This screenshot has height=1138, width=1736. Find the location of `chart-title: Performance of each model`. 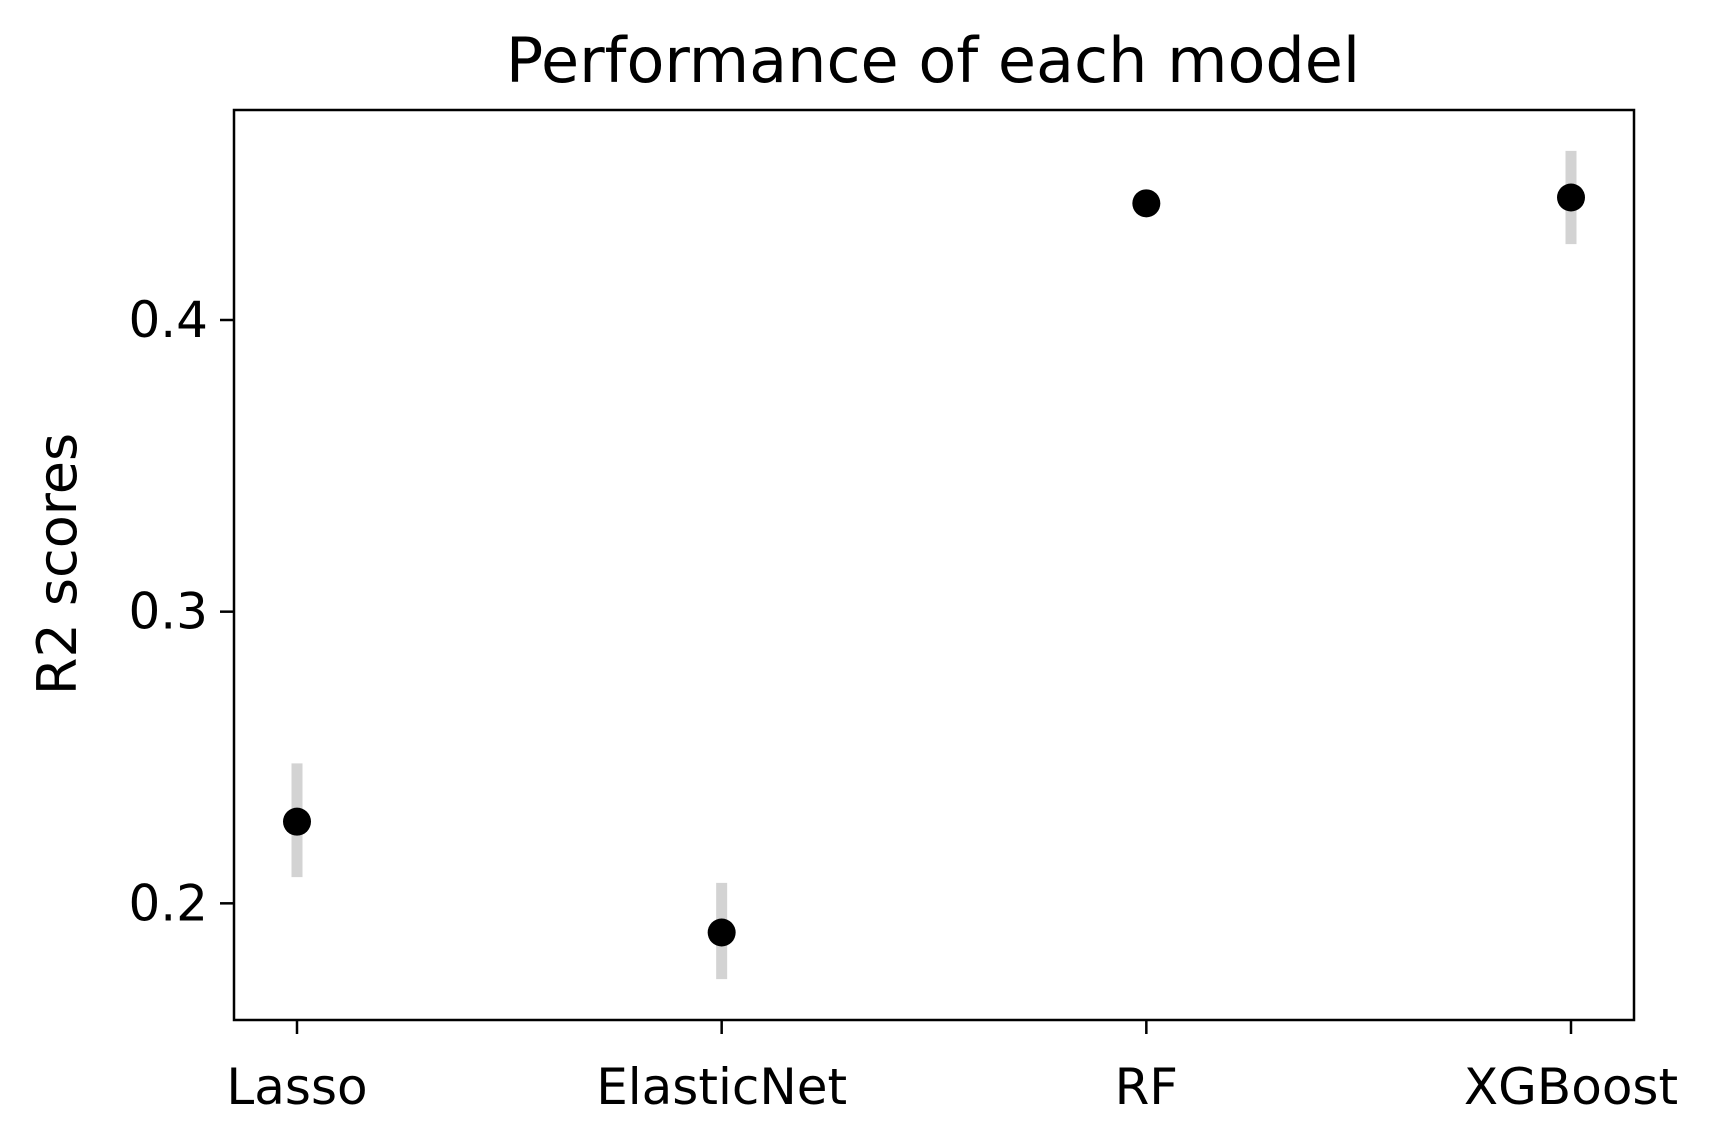

chart-title: Performance of each model is located at coordinates (933, 60).